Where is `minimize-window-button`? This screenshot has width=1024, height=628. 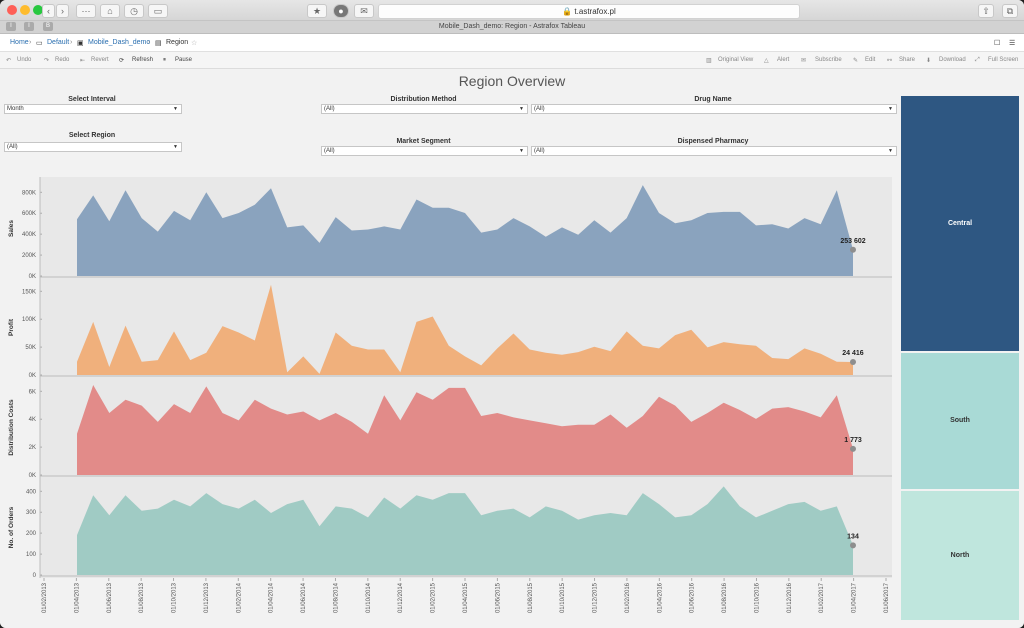 minimize-window-button is located at coordinates (25, 10).